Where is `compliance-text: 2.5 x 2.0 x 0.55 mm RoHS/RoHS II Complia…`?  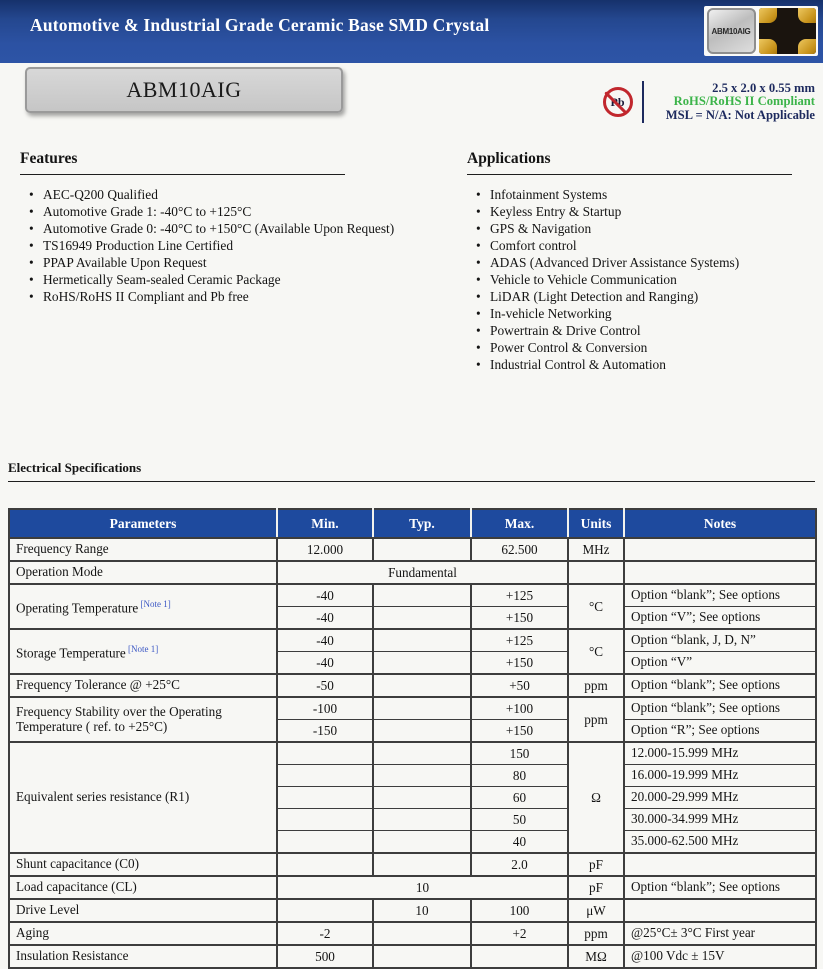
compliance-text: 2.5 x 2.0 x 0.55 mm RoHS/RoHS II Complia… is located at coordinates (734, 102).